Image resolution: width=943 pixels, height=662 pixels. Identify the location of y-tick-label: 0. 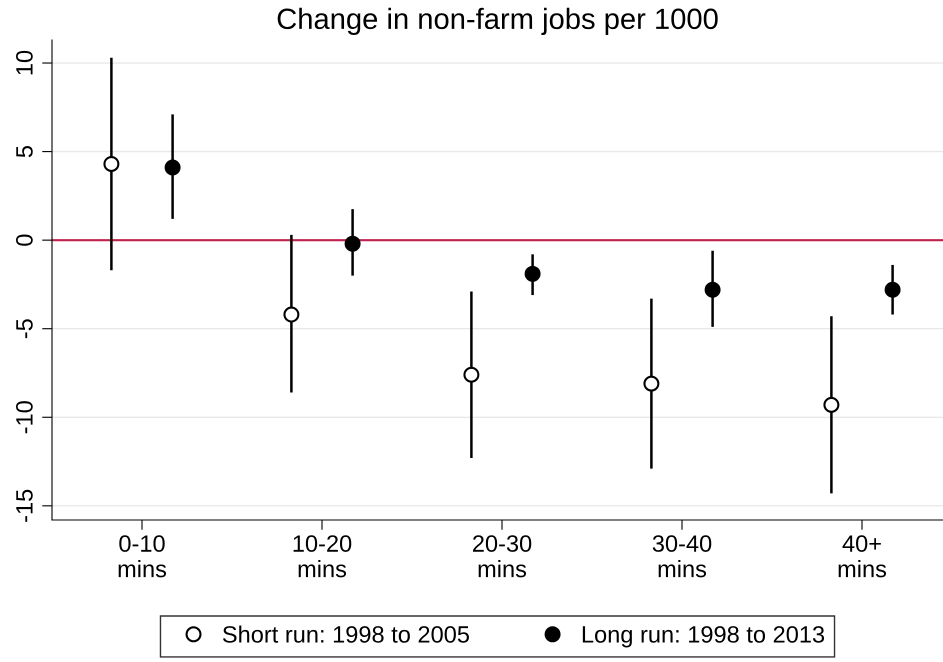
(24, 240).